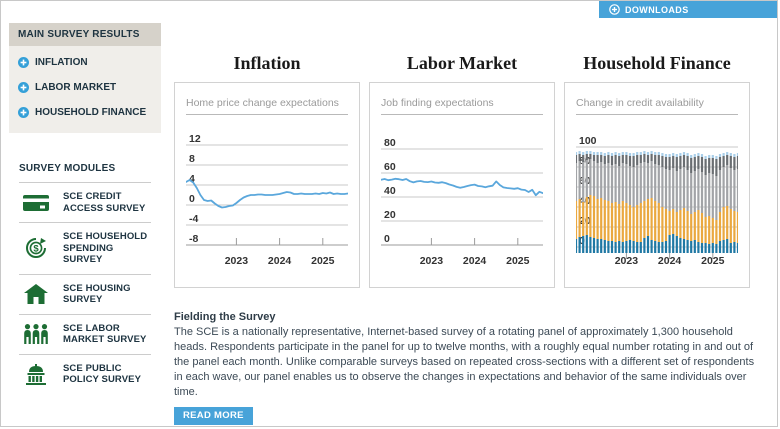  I want to click on chart-title-inflation: Inflation, so click(267, 63).